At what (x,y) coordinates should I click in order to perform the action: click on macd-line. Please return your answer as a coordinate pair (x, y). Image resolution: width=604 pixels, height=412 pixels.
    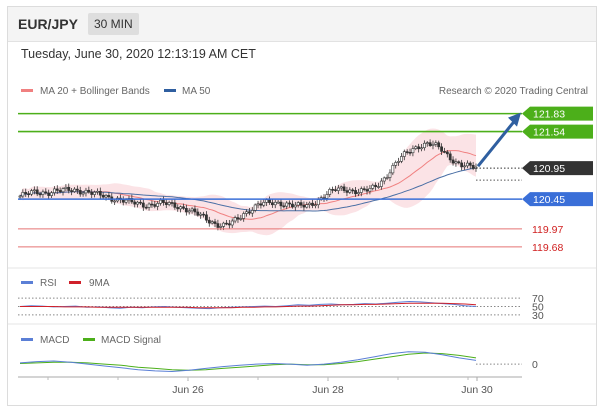
    Looking at the image, I should click on (248, 362).